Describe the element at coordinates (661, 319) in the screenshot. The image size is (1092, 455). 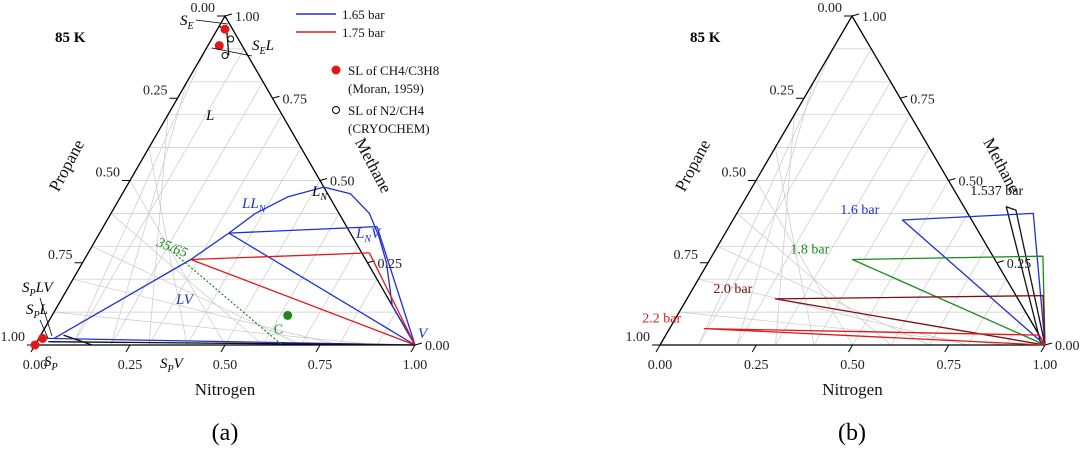
I see `b-series-label-4: 2.2 bar` at that location.